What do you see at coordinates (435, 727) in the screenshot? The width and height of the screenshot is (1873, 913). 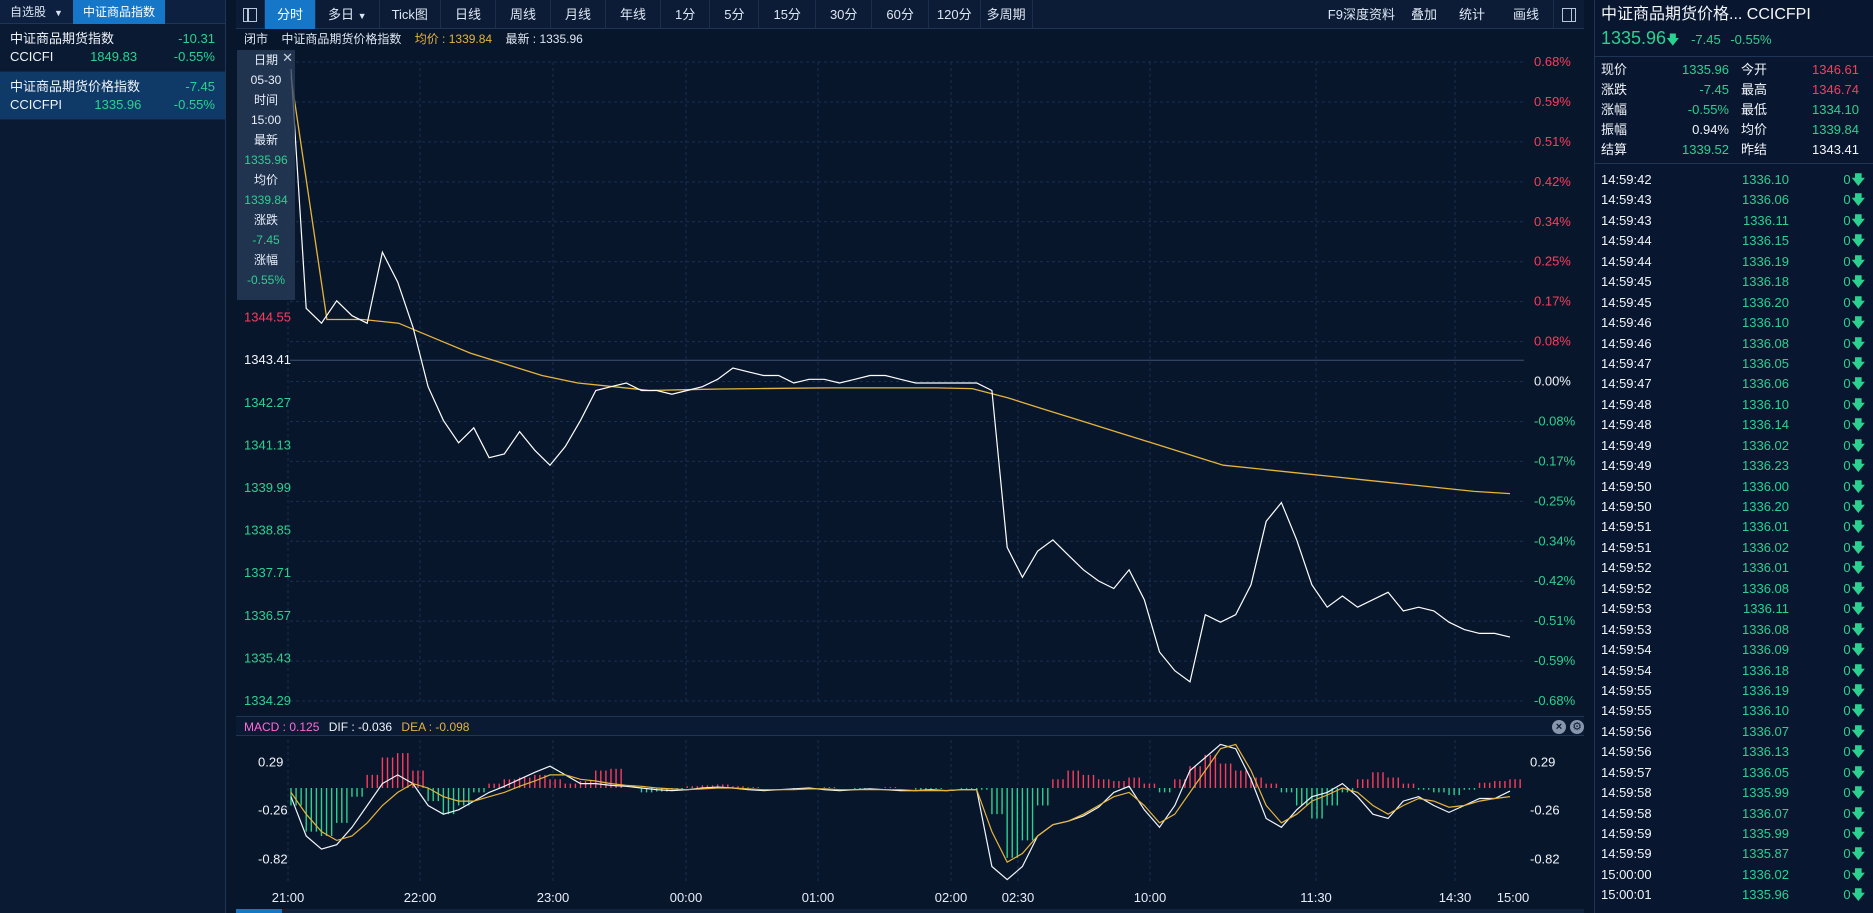 I see `dea-value: DEA : -0.098` at bounding box center [435, 727].